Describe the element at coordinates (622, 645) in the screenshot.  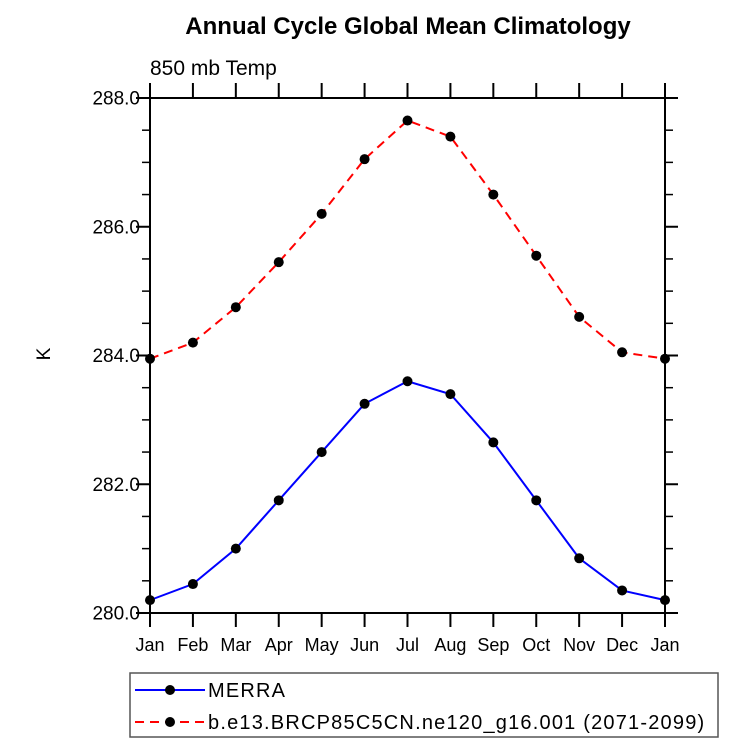
I see `x-tick-label: Dec` at that location.